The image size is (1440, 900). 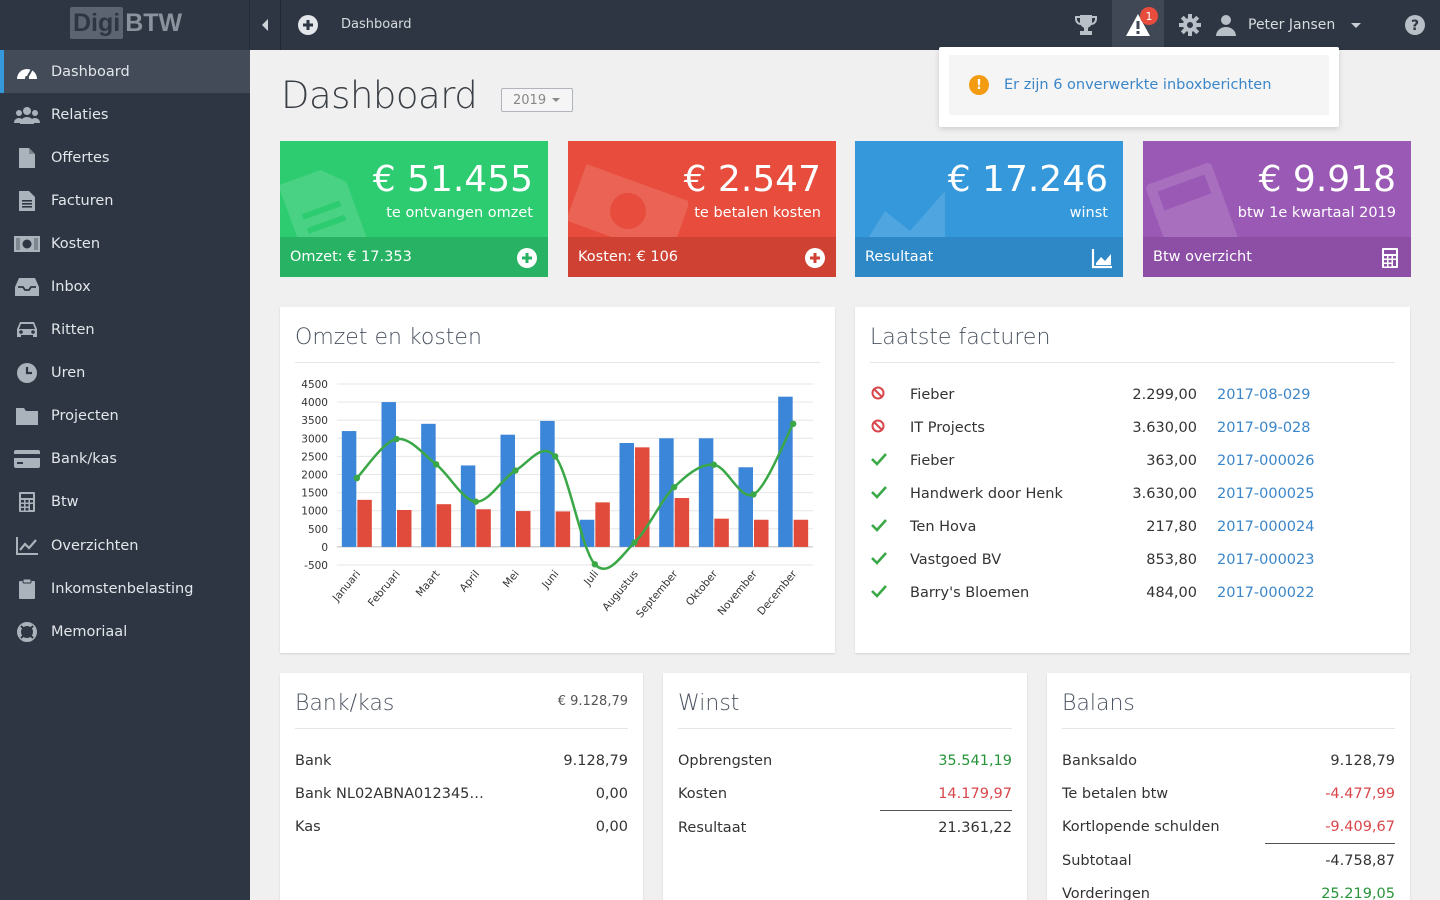 What do you see at coordinates (314, 476) in the screenshot?
I see `y-tick-label: 2000` at bounding box center [314, 476].